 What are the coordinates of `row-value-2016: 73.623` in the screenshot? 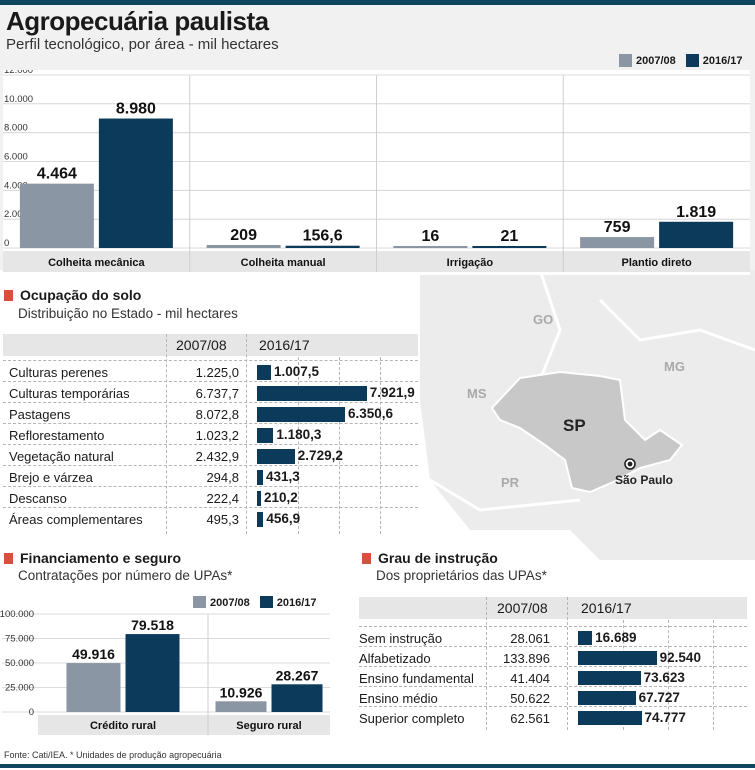 It's located at (664, 677).